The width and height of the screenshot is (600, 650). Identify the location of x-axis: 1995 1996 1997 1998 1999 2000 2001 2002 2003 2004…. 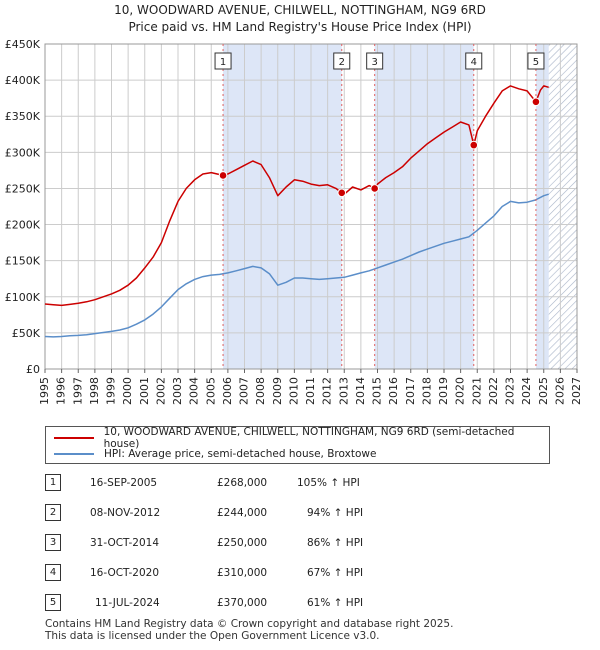
(310, 387).